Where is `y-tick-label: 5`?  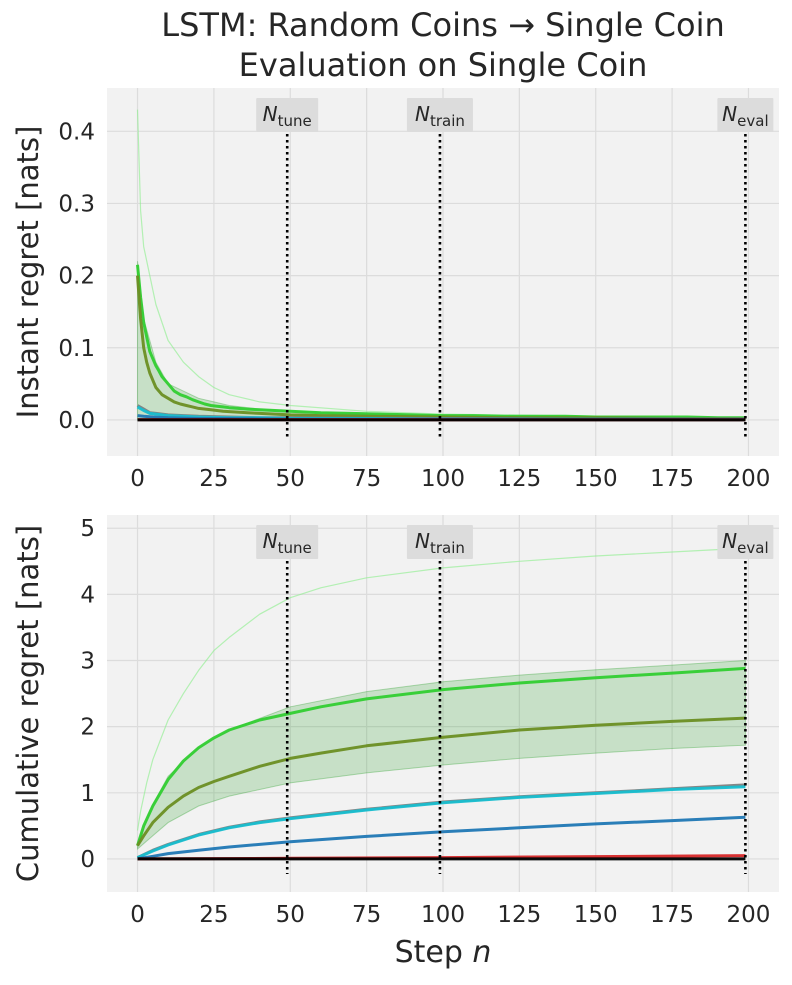 y-tick-label: 5 is located at coordinates (87, 529).